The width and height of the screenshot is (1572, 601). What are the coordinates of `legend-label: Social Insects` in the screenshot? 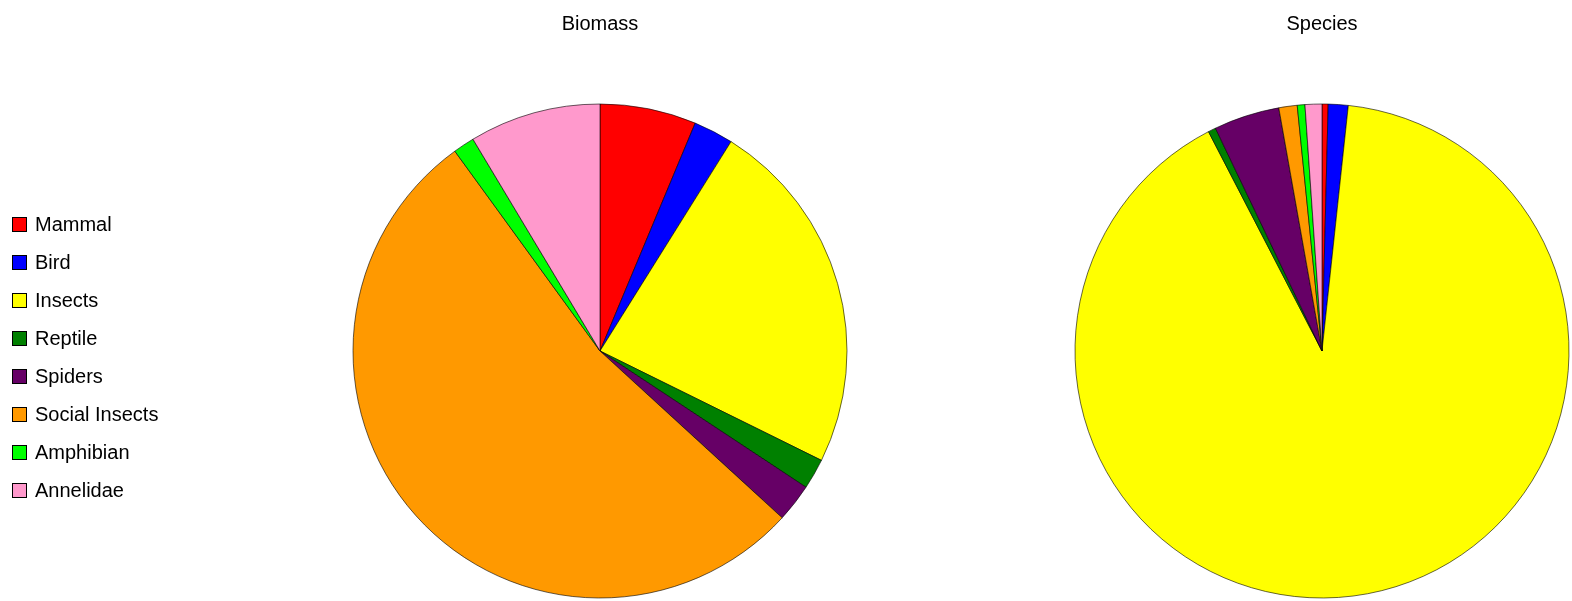 It's located at (97, 414).